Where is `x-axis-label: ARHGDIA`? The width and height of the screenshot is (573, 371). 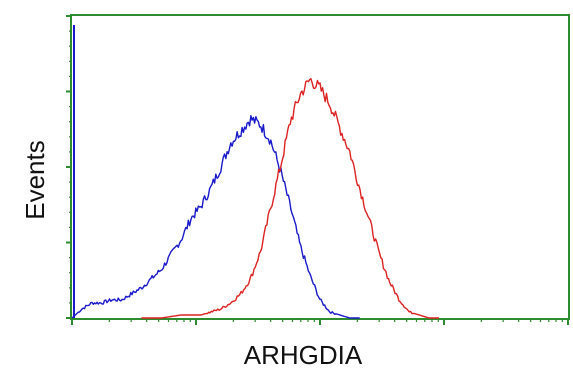 x-axis-label: ARHGDIA is located at coordinates (303, 355).